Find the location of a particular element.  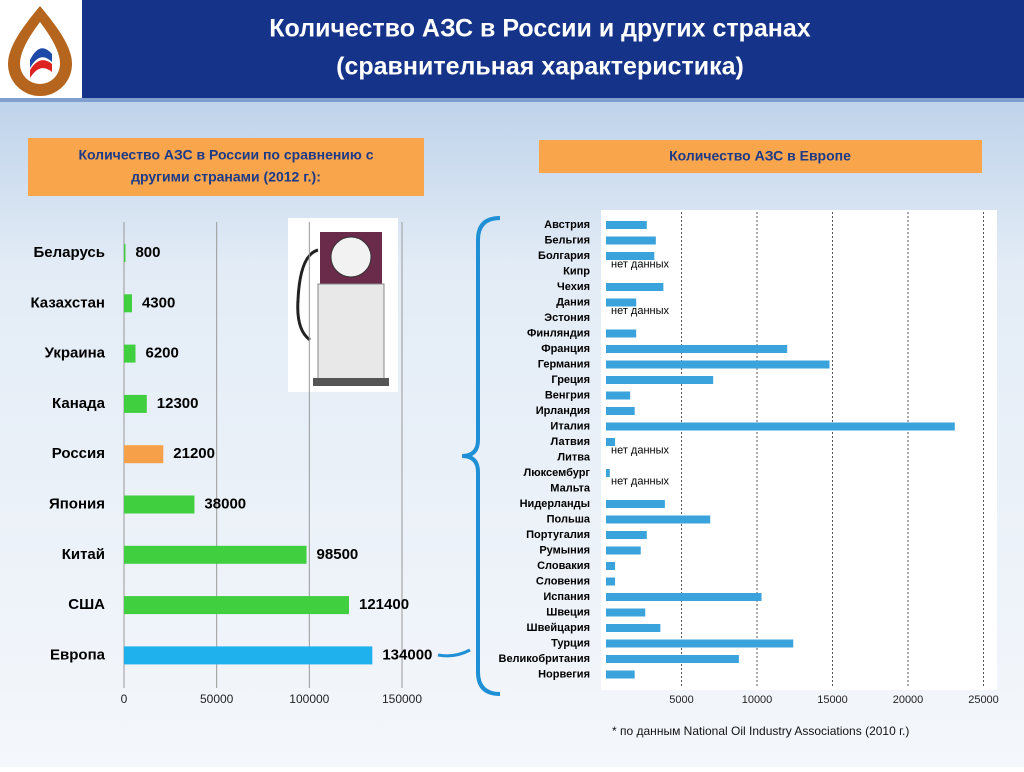

x-tick-label: 15000 is located at coordinates (832, 700).